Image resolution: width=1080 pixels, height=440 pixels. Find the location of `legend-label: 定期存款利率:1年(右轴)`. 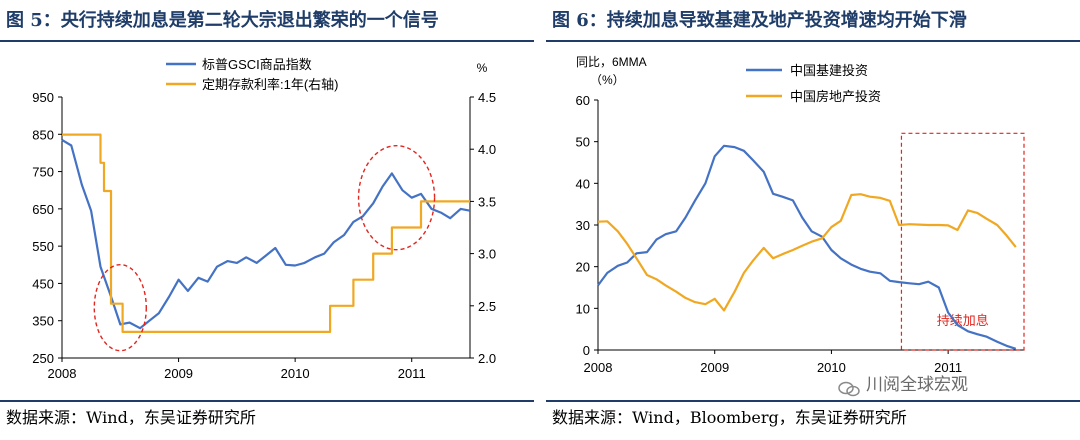

legend-label: 定期存款利率:1年(右轴) is located at coordinates (270, 84).